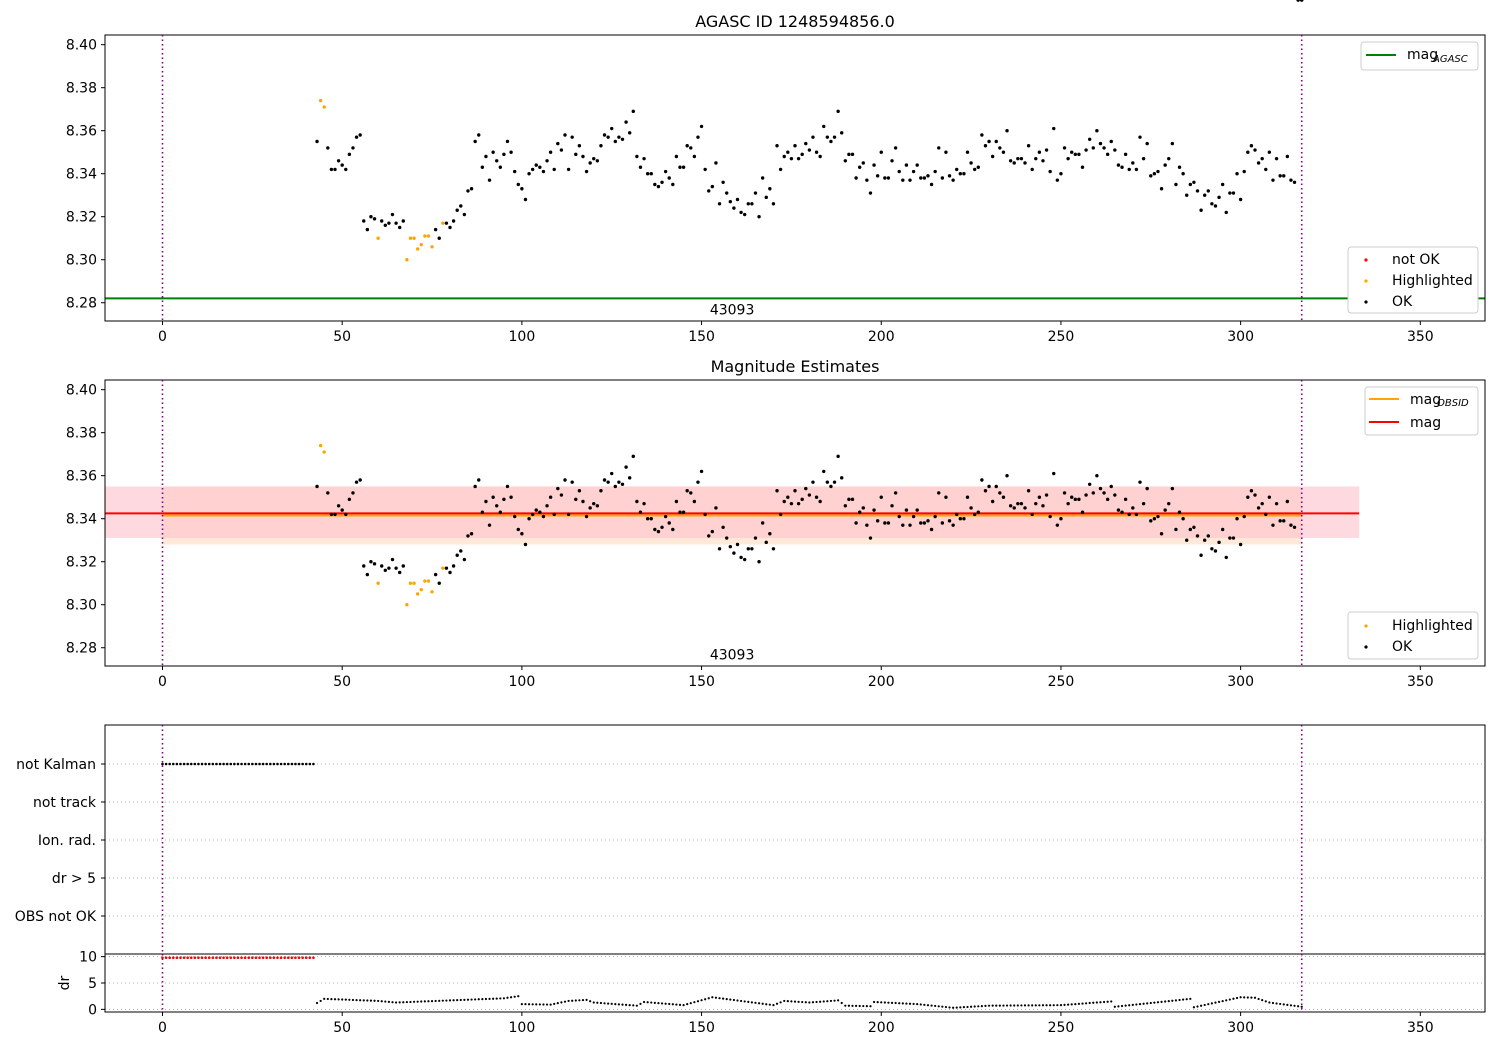  I want to click on x-tick-label: 350, so click(1420, 1028).